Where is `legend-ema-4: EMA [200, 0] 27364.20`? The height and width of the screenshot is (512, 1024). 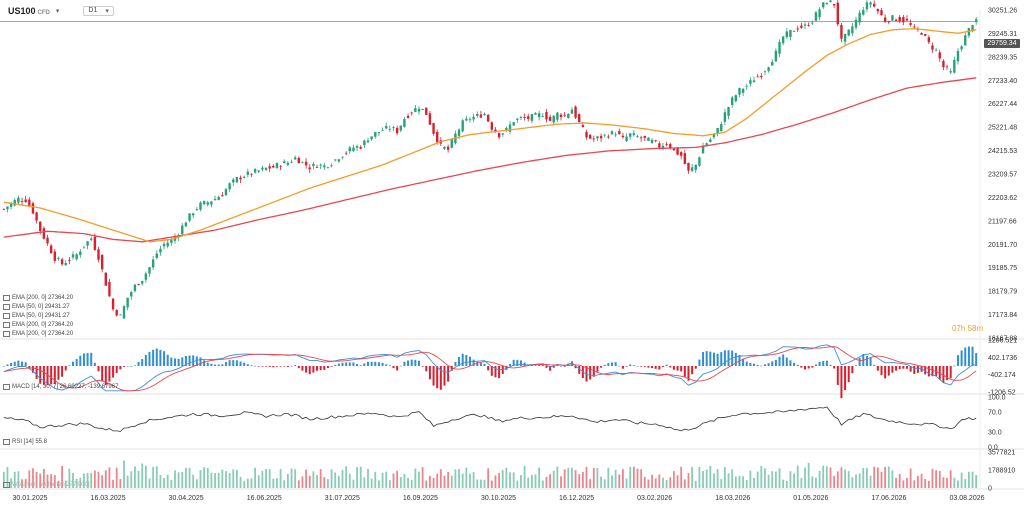 legend-ema-4: EMA [200, 0] 27364.20 is located at coordinates (38, 325).